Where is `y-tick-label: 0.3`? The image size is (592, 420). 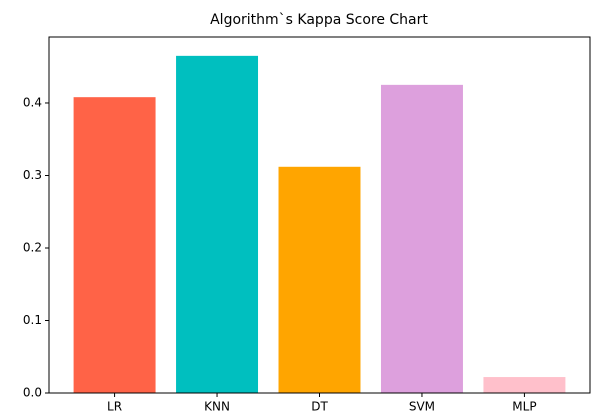 y-tick-label: 0.3 is located at coordinates (32, 175).